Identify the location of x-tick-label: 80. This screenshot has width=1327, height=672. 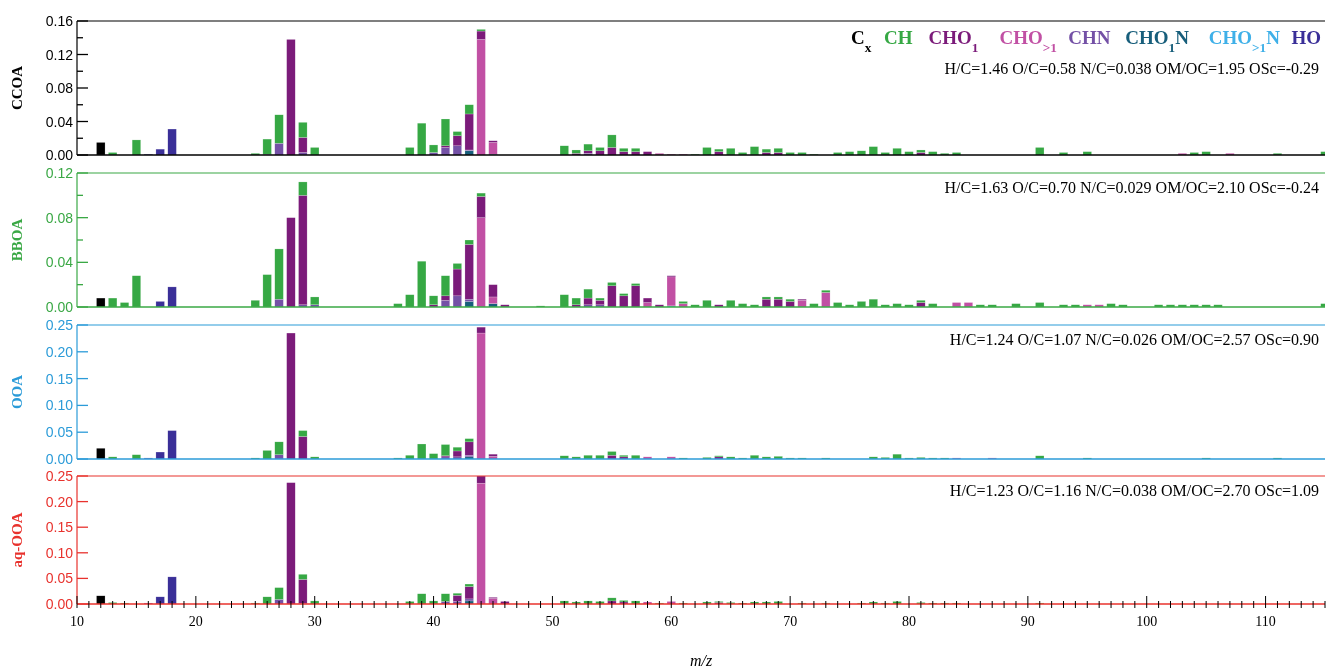
(909, 621).